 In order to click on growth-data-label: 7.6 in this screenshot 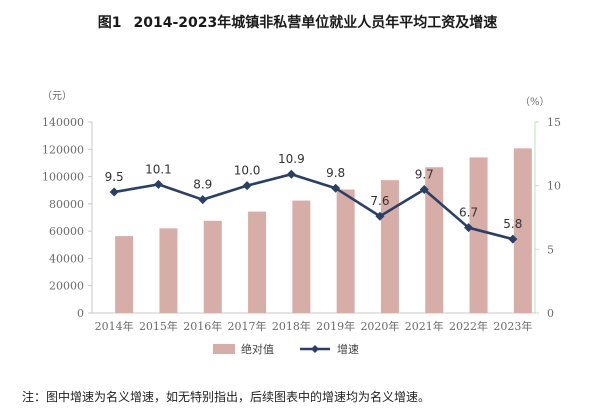, I will do `click(379, 201)`.